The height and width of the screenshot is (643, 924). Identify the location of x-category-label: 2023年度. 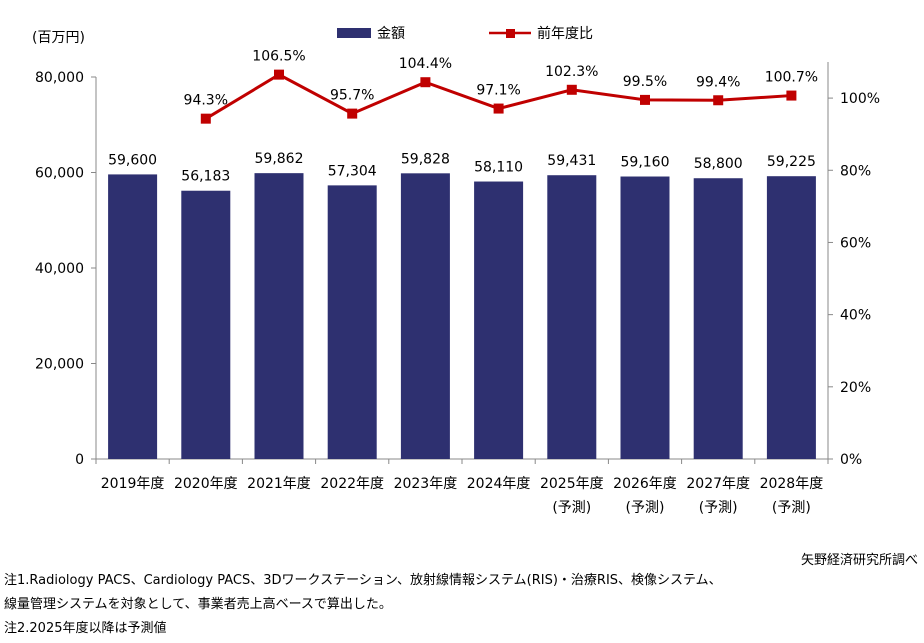
(426, 484).